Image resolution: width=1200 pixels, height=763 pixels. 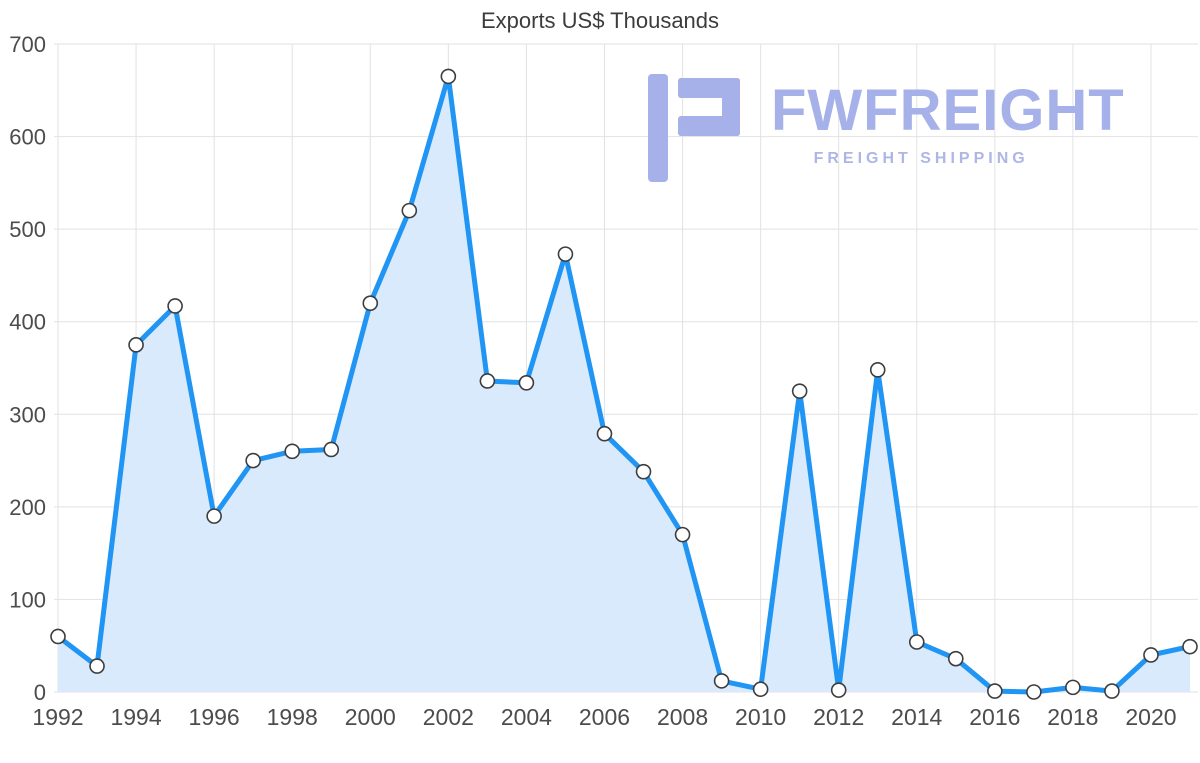 What do you see at coordinates (27, 414) in the screenshot?
I see `svg-text: 300` at bounding box center [27, 414].